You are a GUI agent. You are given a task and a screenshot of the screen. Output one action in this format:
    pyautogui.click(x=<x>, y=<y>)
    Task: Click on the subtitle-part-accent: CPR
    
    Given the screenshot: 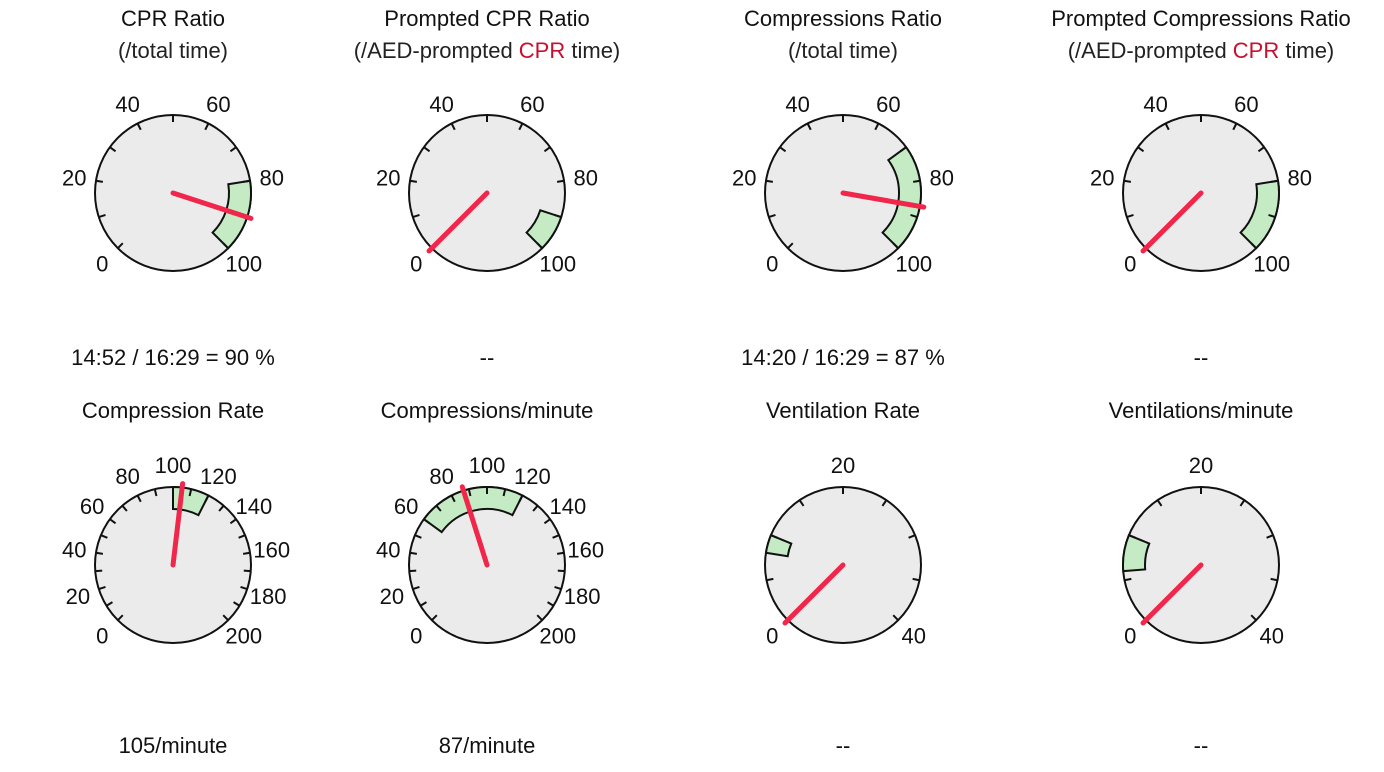 What is the action you would take?
    pyautogui.click(x=542, y=50)
    